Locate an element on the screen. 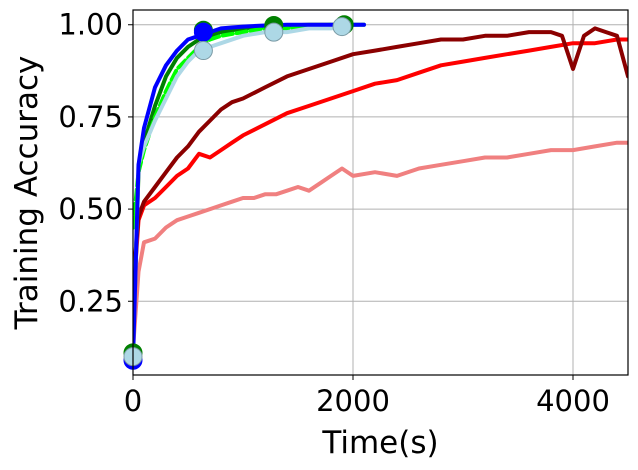 This screenshot has width=638, height=470. y-tick-label: 0.50 is located at coordinates (90, 209).